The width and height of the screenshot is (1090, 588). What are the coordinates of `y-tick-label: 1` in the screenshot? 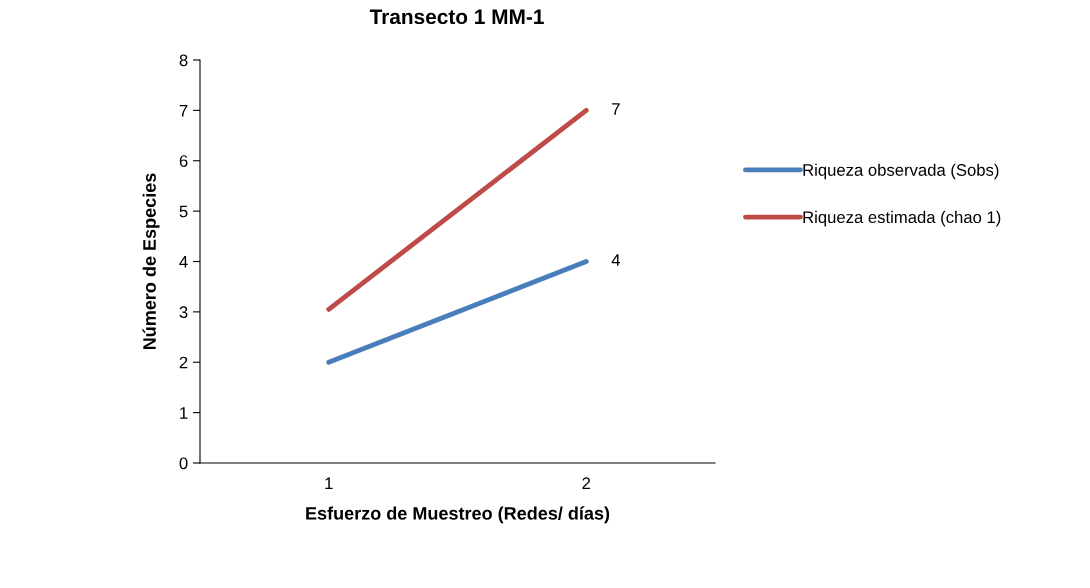 It's located at (184, 413).